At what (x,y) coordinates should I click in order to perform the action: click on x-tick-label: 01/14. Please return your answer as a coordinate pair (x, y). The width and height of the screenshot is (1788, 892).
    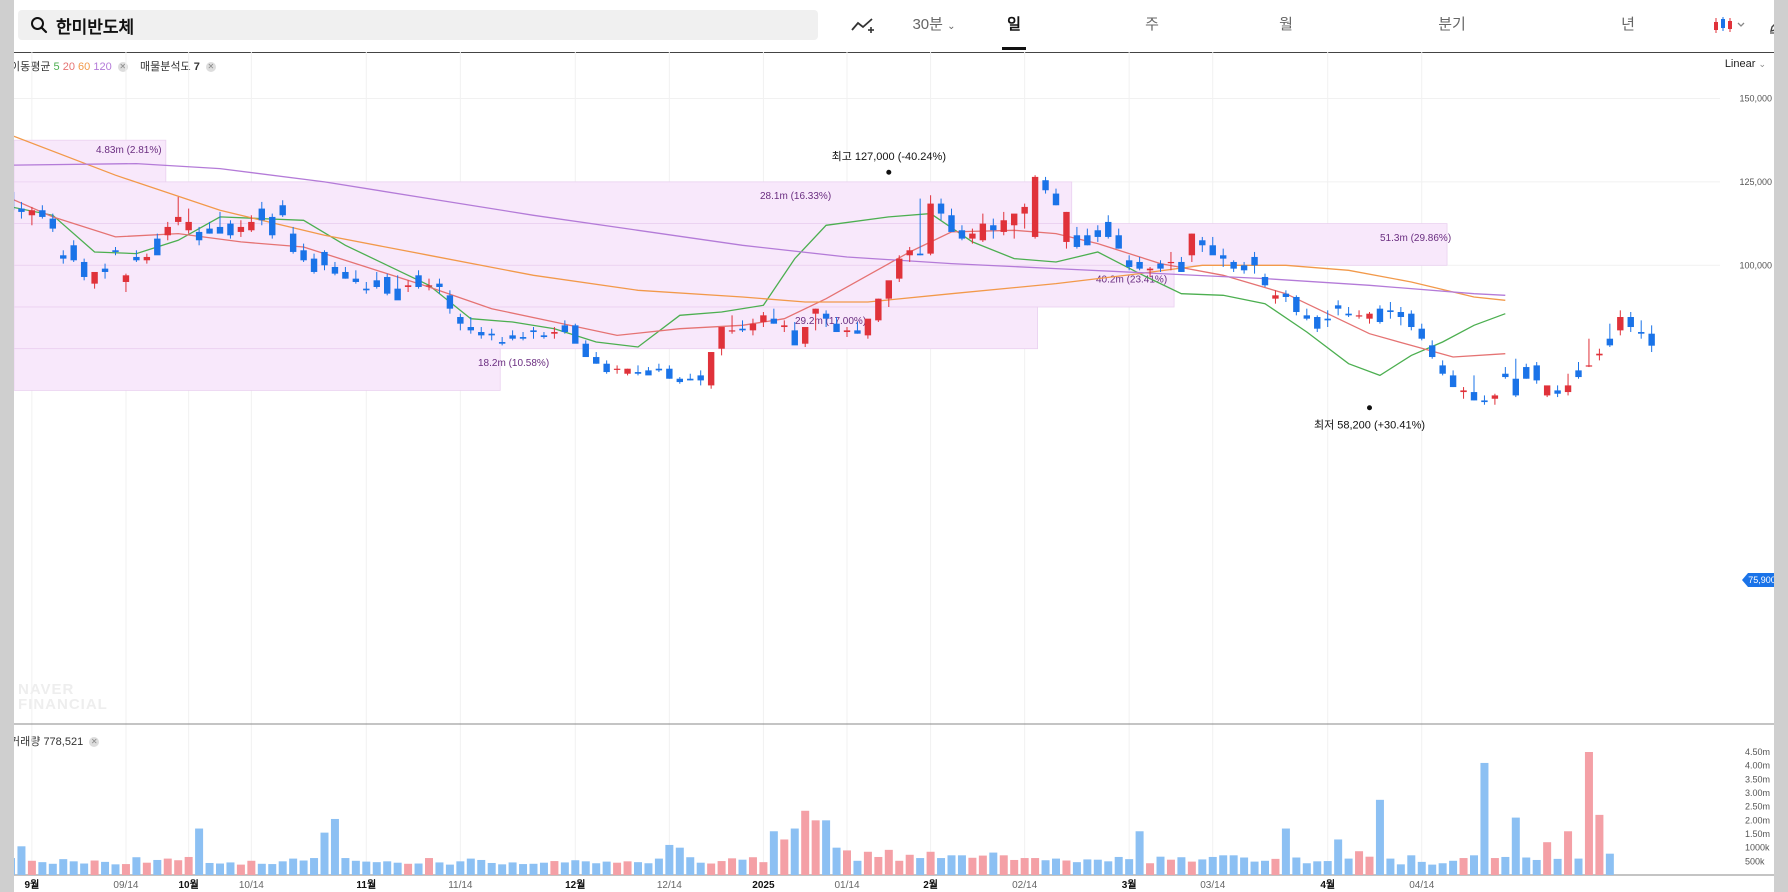
    Looking at the image, I should click on (846, 885).